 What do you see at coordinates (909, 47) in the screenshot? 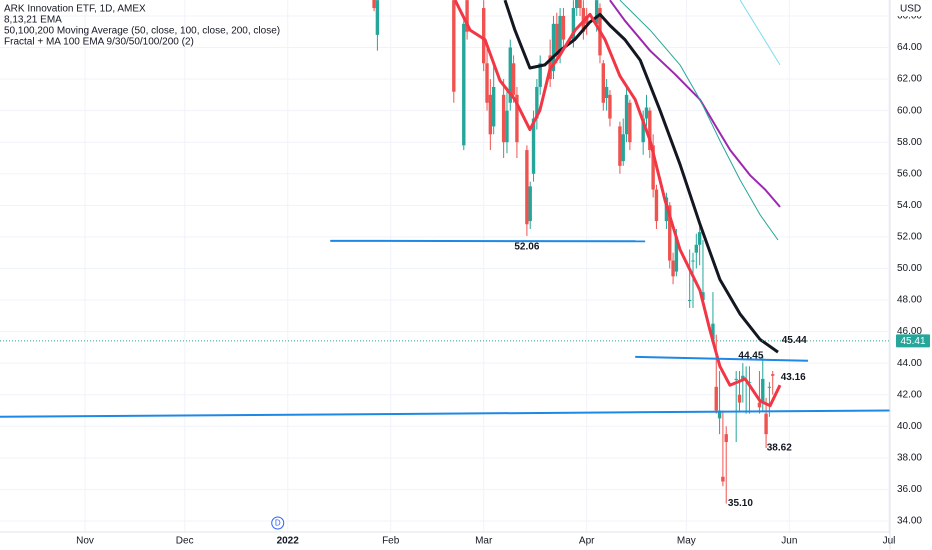
I see `y-tick-label: 64.00` at bounding box center [909, 47].